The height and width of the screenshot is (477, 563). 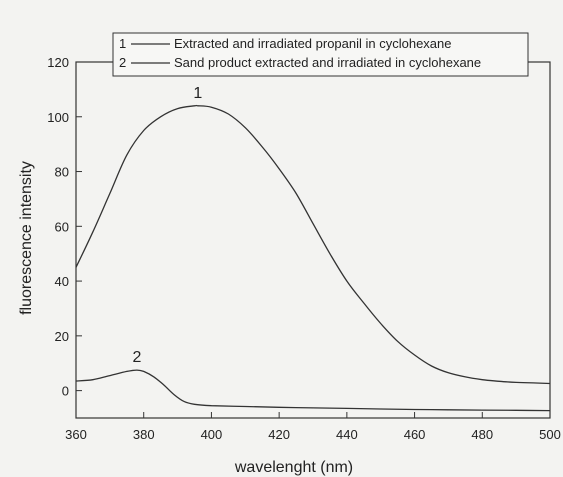 I want to click on x-tick-label: 360, so click(x=76, y=434).